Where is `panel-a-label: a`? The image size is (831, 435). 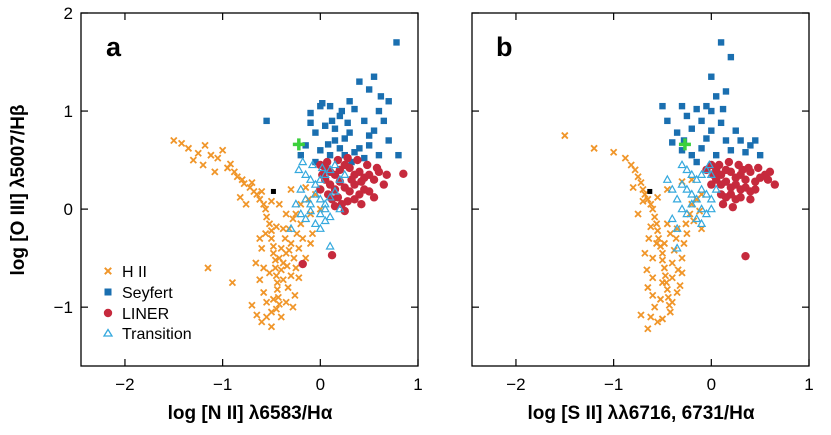 panel-a-label: a is located at coordinates (114, 47).